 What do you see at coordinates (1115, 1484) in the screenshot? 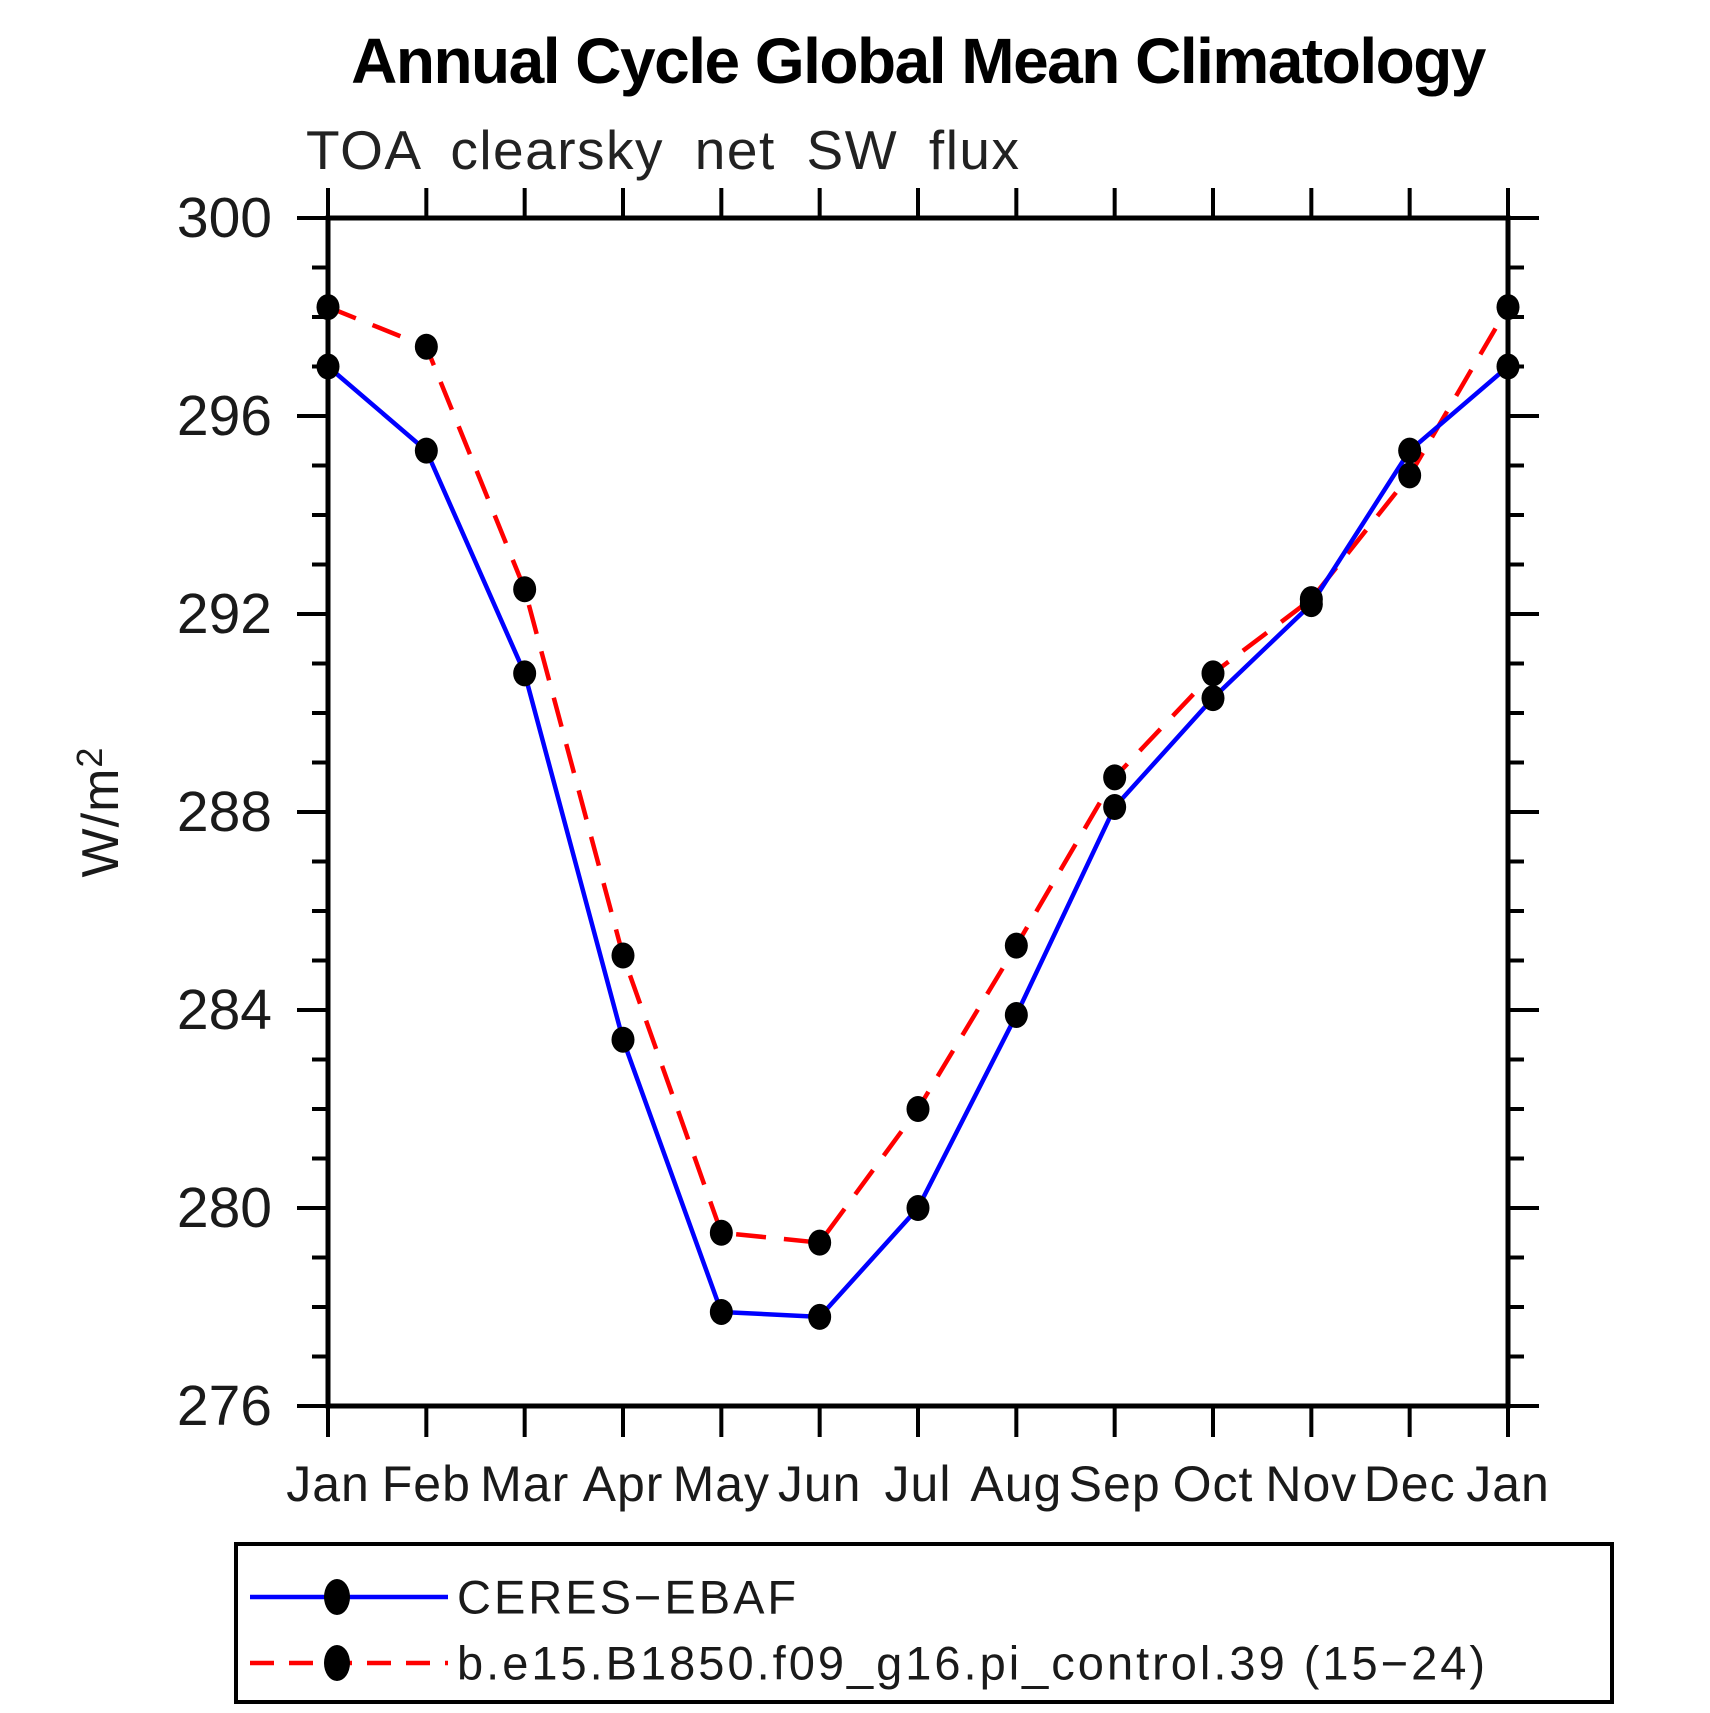
I see `month-label: Sep` at bounding box center [1115, 1484].